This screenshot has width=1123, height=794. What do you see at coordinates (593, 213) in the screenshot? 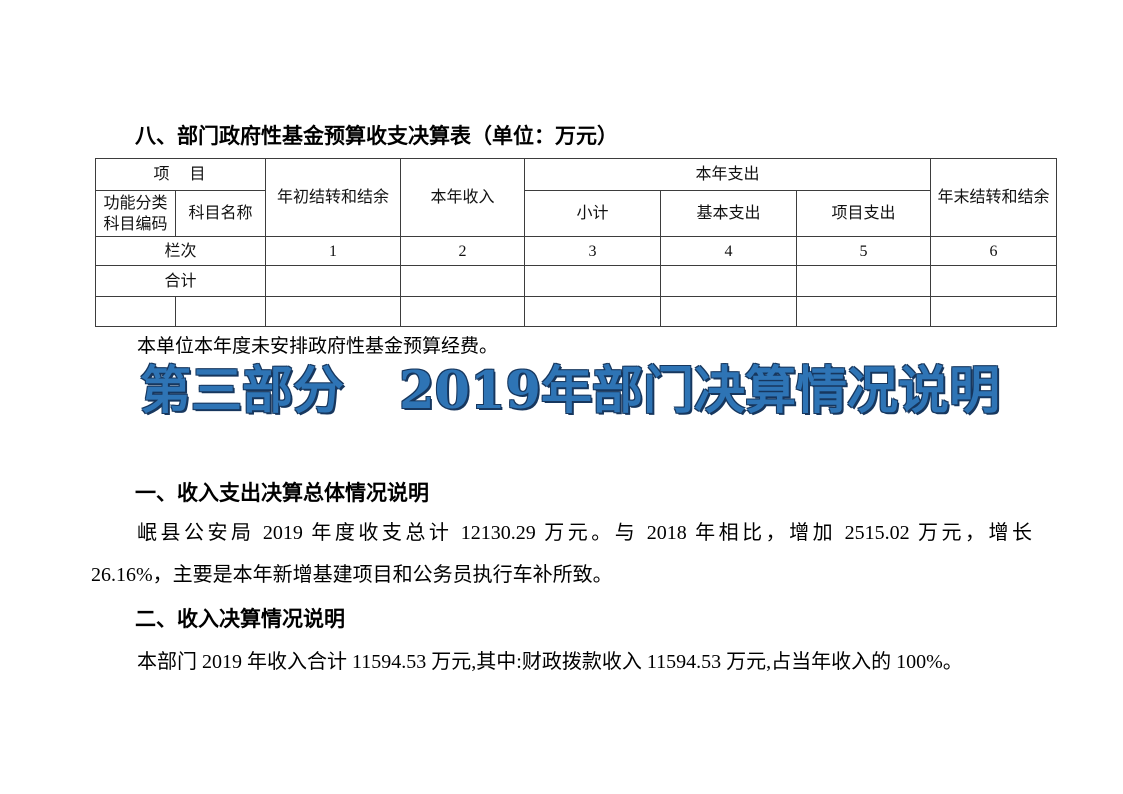
I see `header-subtotal: 小计` at bounding box center [593, 213].